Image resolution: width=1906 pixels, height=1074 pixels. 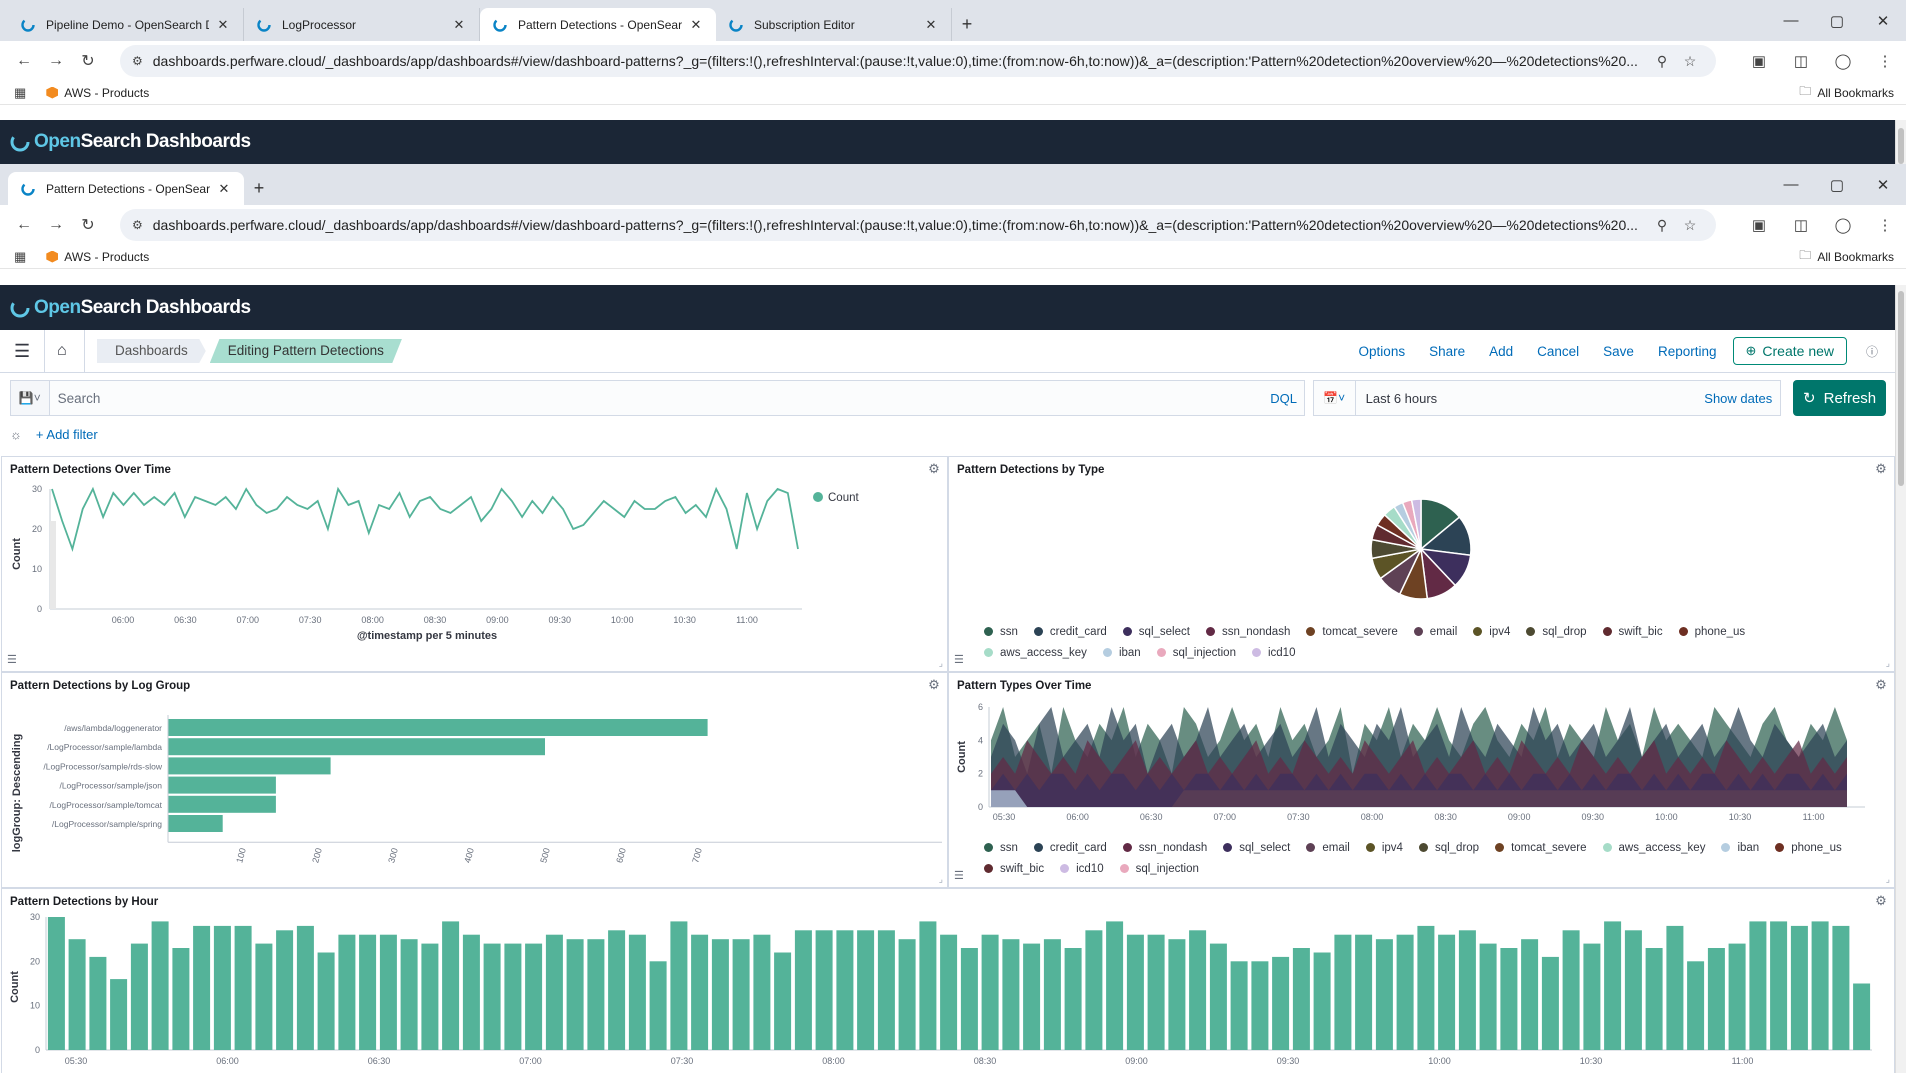 What do you see at coordinates (438, 727) in the screenshot?
I see `bar-/aws/lambda/loggenerator` at bounding box center [438, 727].